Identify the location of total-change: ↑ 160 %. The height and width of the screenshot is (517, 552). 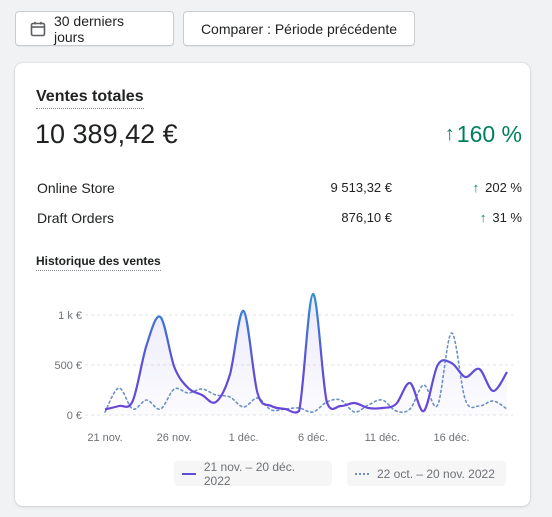
(483, 134).